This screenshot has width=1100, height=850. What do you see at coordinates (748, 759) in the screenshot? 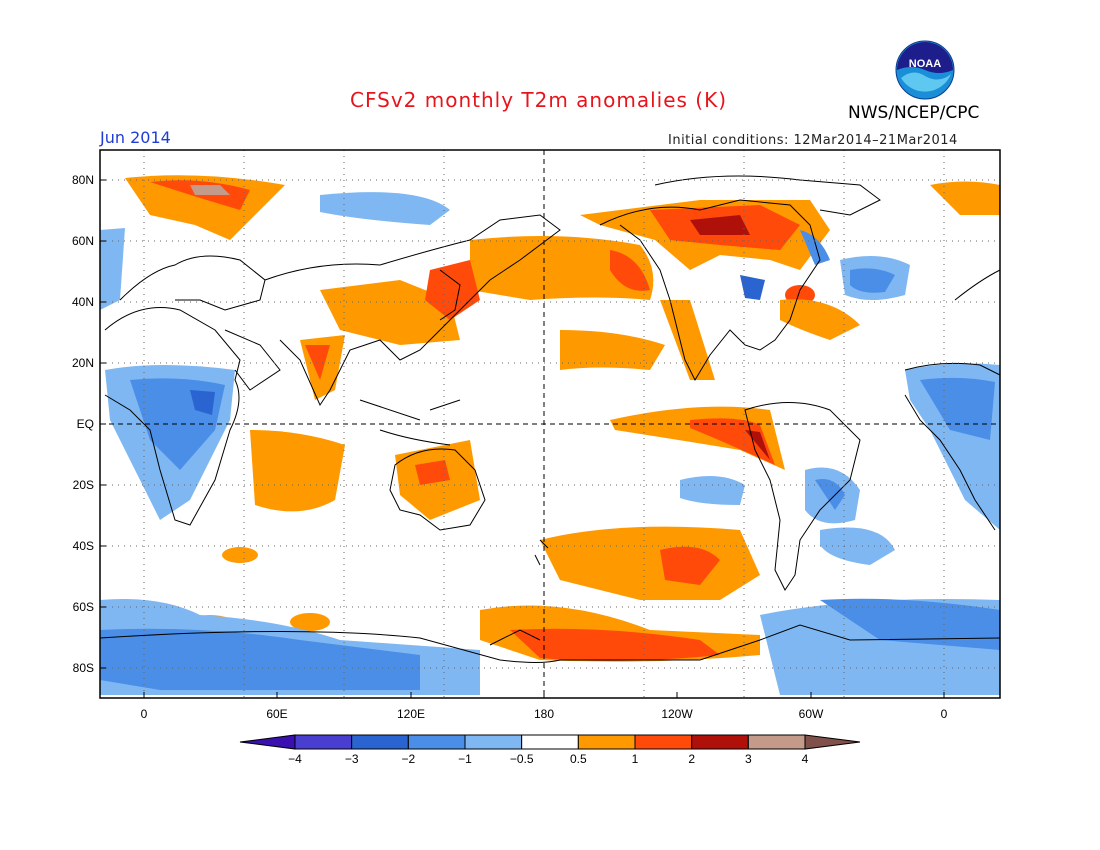
I see `colorbar-label: 3` at bounding box center [748, 759].